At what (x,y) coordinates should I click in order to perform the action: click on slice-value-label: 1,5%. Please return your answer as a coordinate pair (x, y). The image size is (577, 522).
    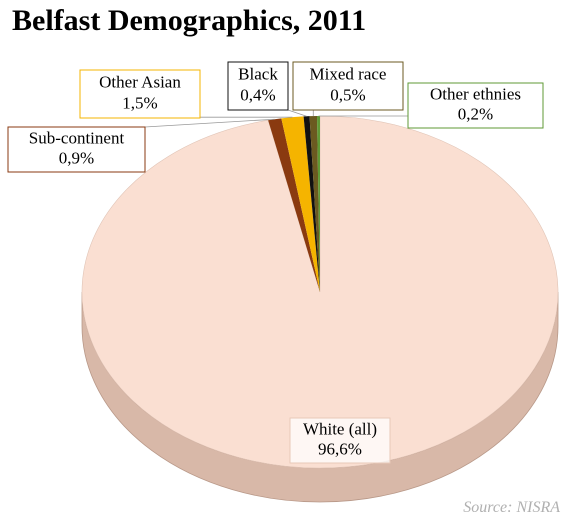
    Looking at the image, I should click on (139, 102).